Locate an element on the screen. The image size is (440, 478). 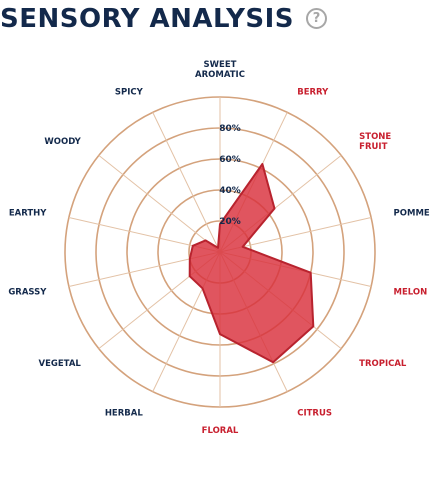
axis-label-line: TROPICAL is located at coordinates (383, 364).